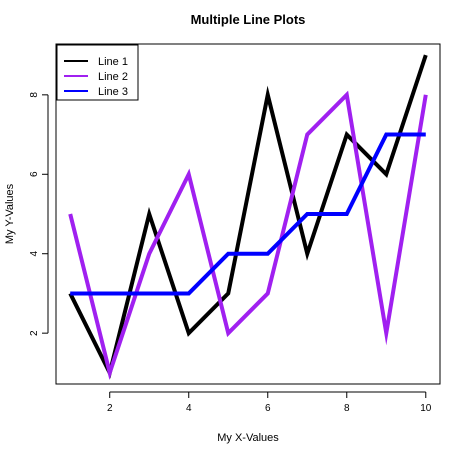  Describe the element at coordinates (268, 408) in the screenshot. I see `x-tick-label: 6` at that location.